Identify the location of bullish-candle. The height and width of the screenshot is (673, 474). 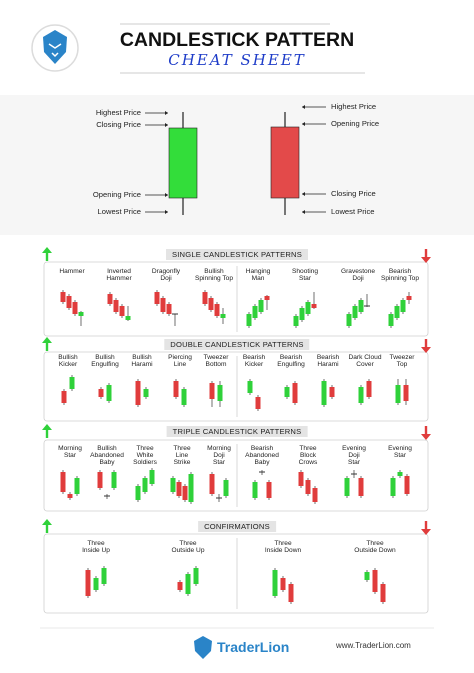
(183, 163).